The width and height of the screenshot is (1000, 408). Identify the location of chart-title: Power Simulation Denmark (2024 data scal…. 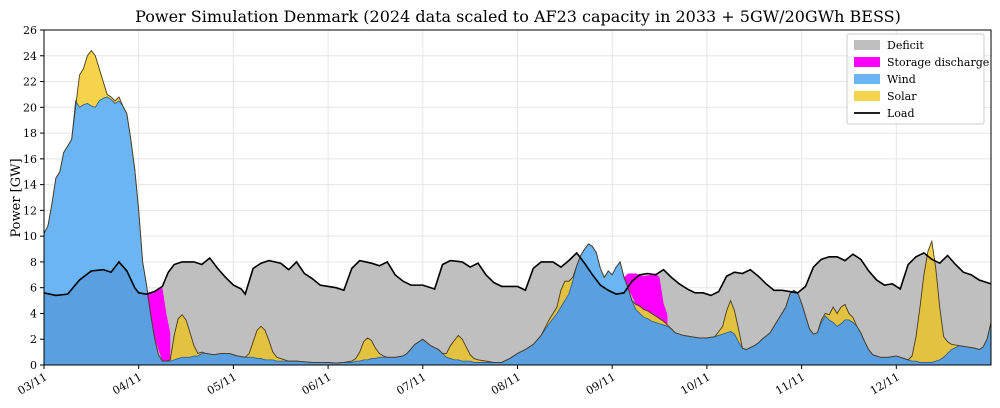
(518, 16).